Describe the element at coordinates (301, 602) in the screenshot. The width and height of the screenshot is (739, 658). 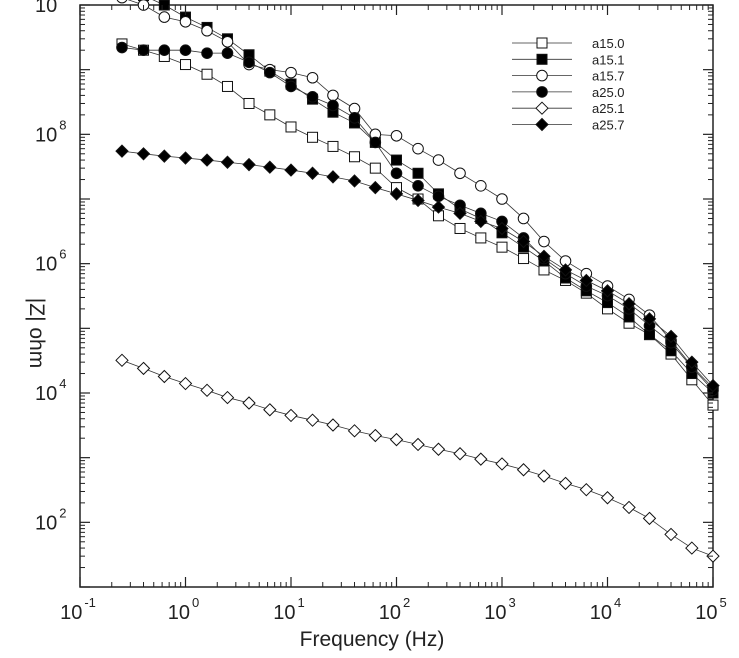
I see `x-tick-exp: 1` at that location.